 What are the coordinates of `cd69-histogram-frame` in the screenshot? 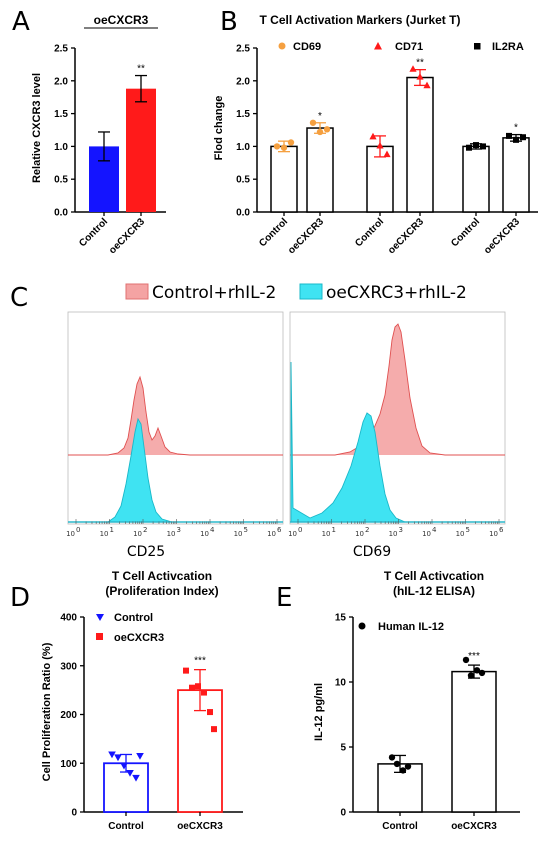 It's located at (397, 418).